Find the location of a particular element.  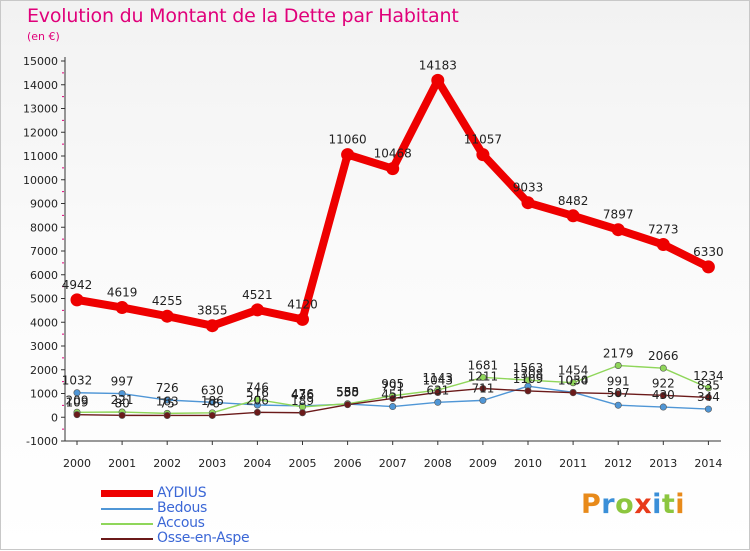

logo-letter: r is located at coordinates (608, 504).